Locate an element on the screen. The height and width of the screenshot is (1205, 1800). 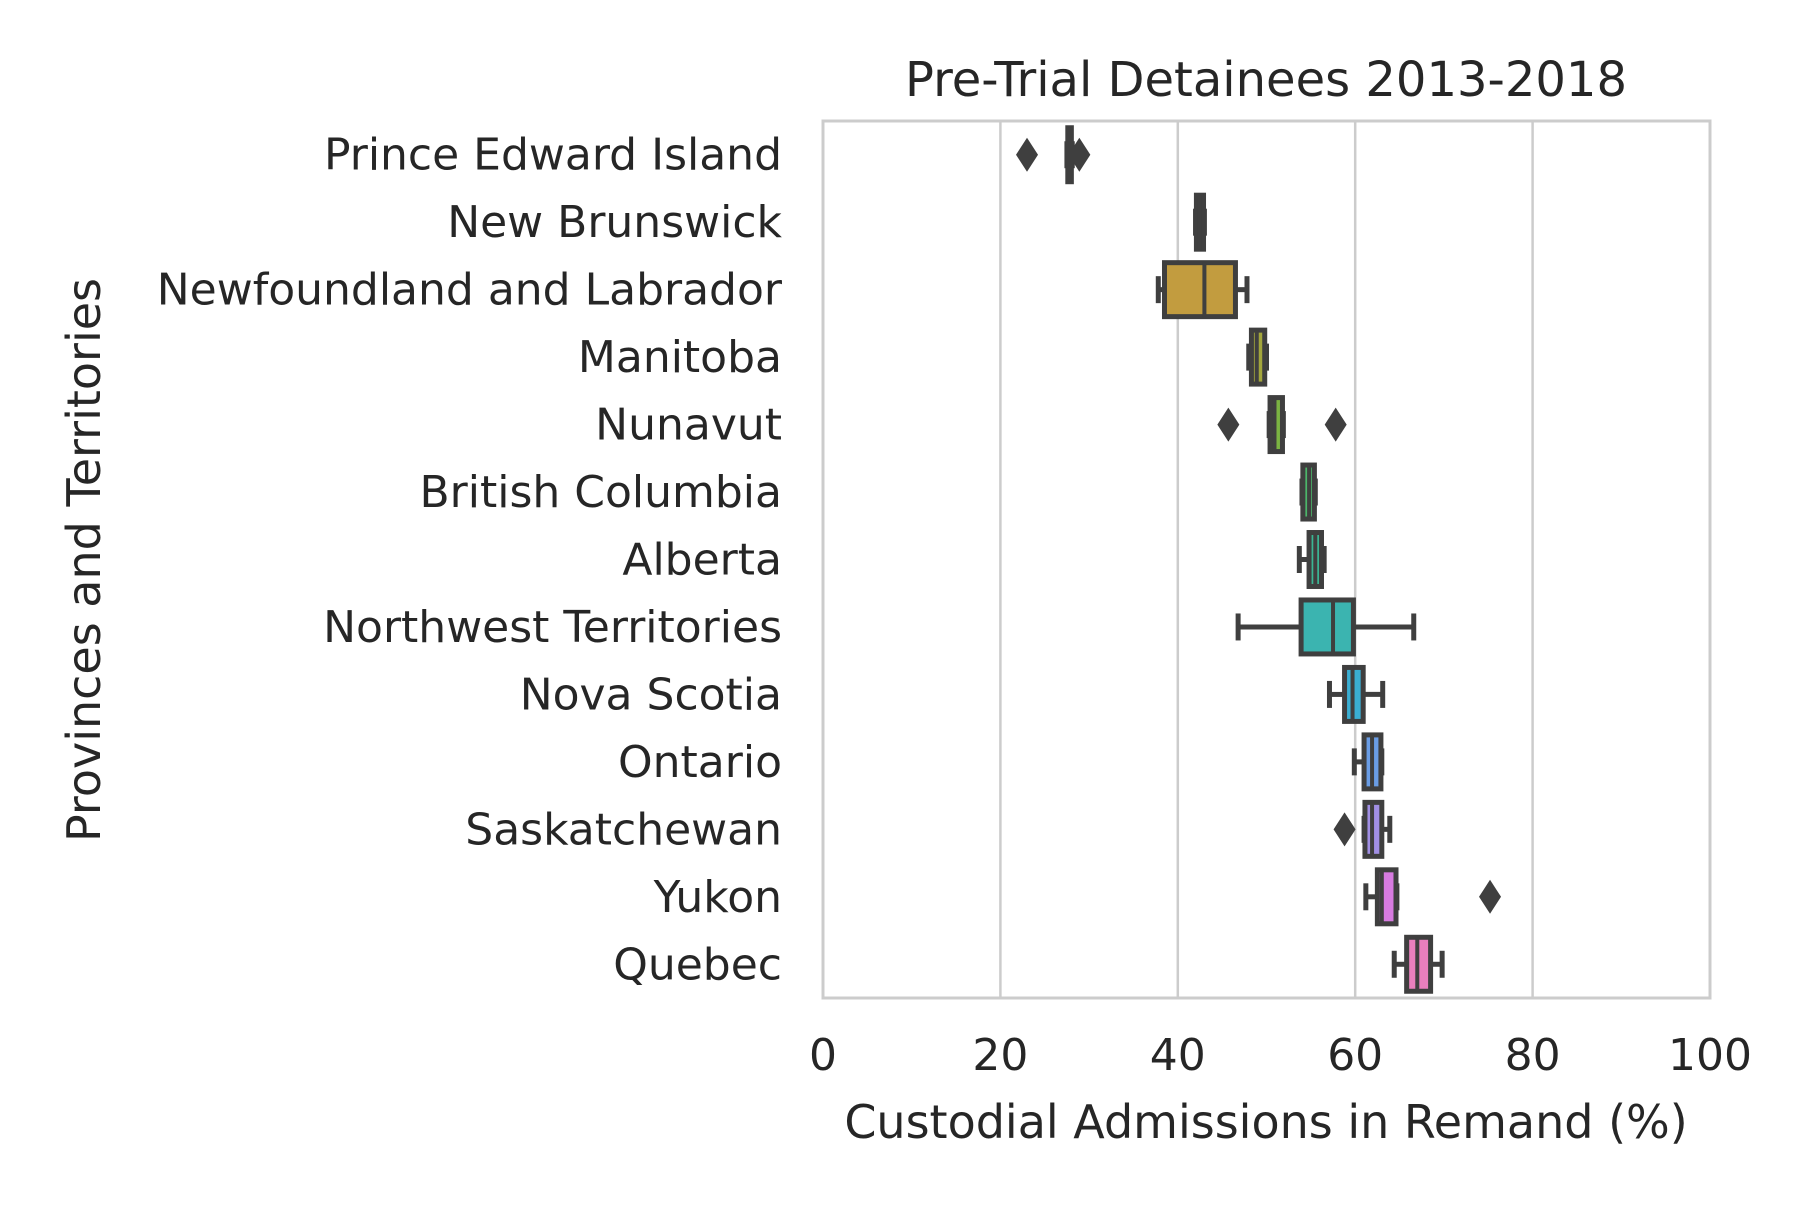
box-alberta is located at coordinates (1311, 559).